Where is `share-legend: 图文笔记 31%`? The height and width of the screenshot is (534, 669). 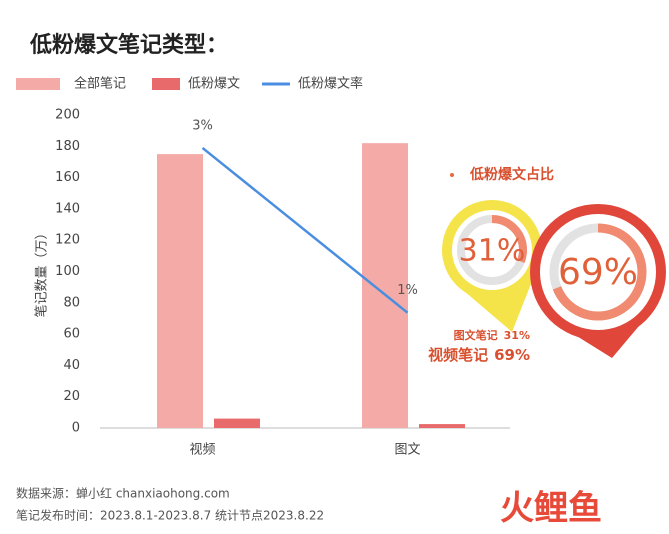
share-legend: 图文笔记 31% is located at coordinates (492, 335).